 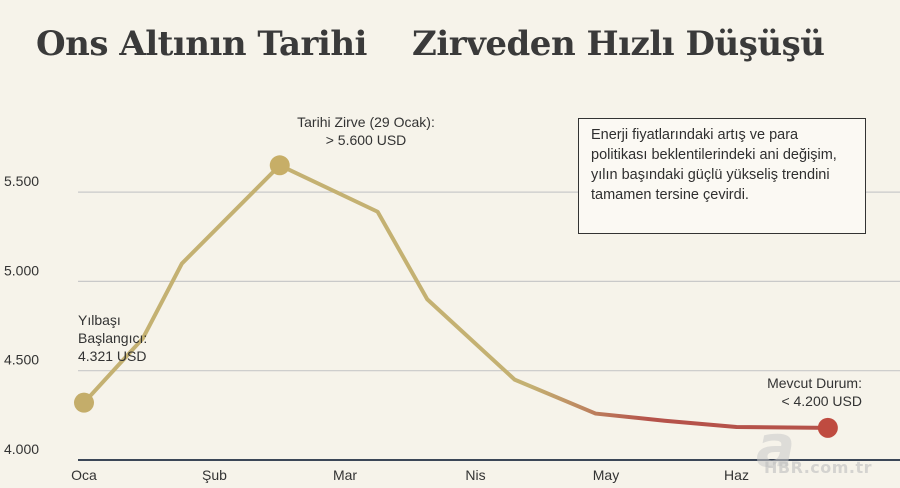 I want to click on watermark-letter: a, so click(x=776, y=446).